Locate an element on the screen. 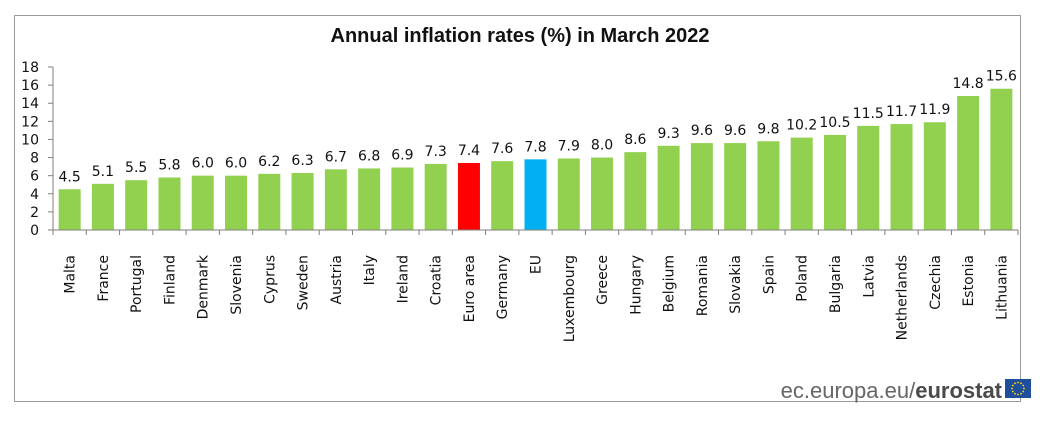 This screenshot has height=423, width=1040. data-label-eu: 7.8 is located at coordinates (535, 147).